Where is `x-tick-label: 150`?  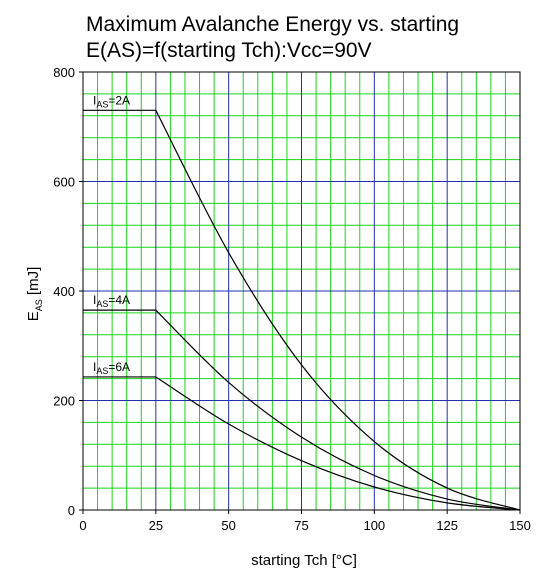
x-tick-label: 150 is located at coordinates (520, 525).